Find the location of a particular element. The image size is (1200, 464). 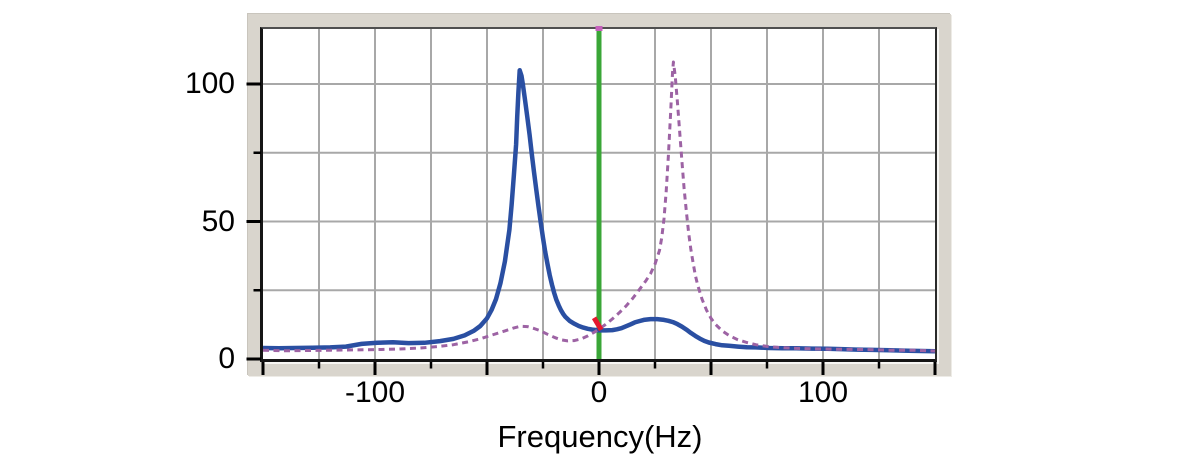

x-tick-label-100: 100 is located at coordinates (823, 392).